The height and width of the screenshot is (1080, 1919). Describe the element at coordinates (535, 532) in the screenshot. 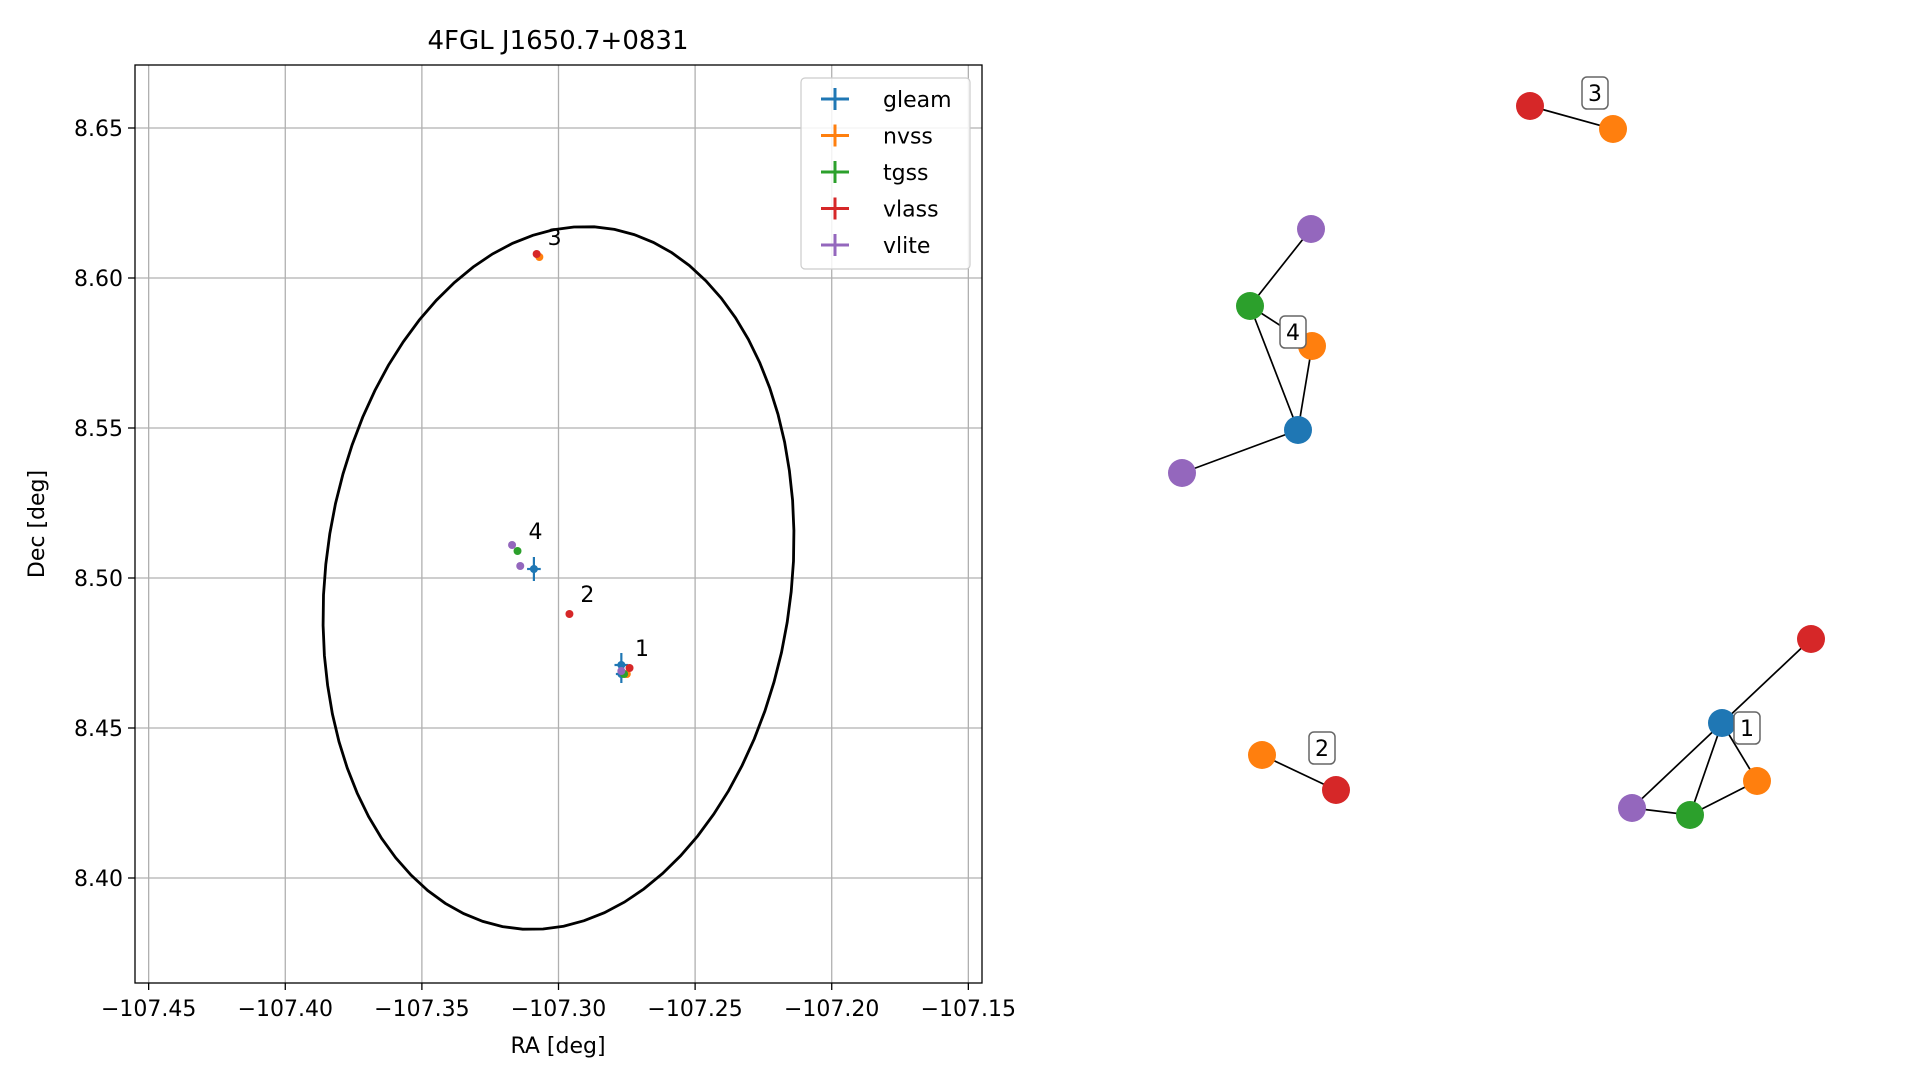

I see `point-annotation: 4` at that location.